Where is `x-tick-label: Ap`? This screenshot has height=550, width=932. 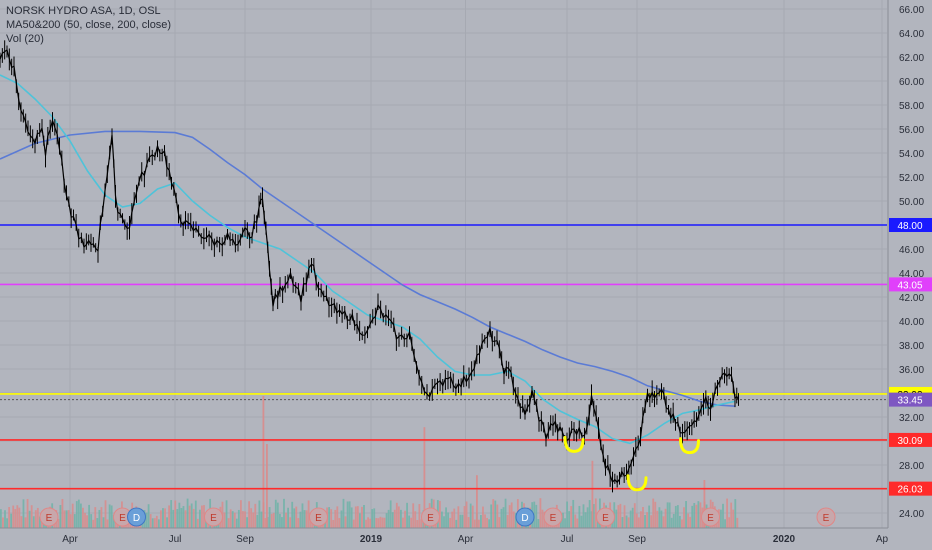
x-tick-label: Ap is located at coordinates (882, 539).